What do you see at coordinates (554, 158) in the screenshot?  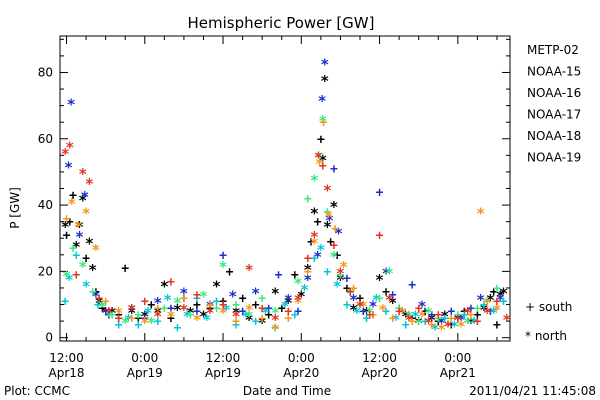 I see `legend-entry: NOAA-19` at bounding box center [554, 158].